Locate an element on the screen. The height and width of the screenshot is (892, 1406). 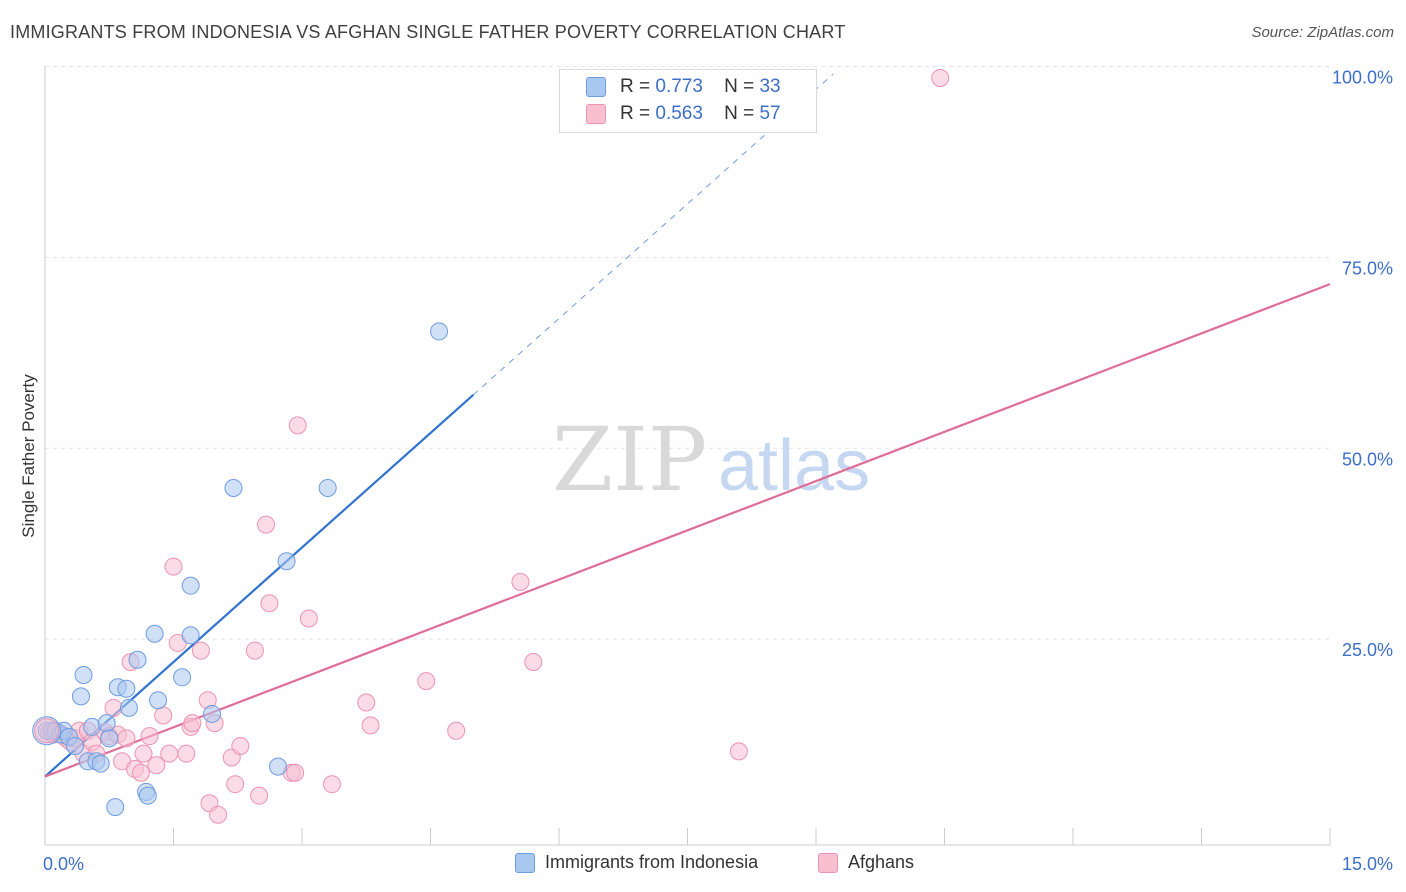
point-cluster-indonesia is located at coordinates (47, 731).